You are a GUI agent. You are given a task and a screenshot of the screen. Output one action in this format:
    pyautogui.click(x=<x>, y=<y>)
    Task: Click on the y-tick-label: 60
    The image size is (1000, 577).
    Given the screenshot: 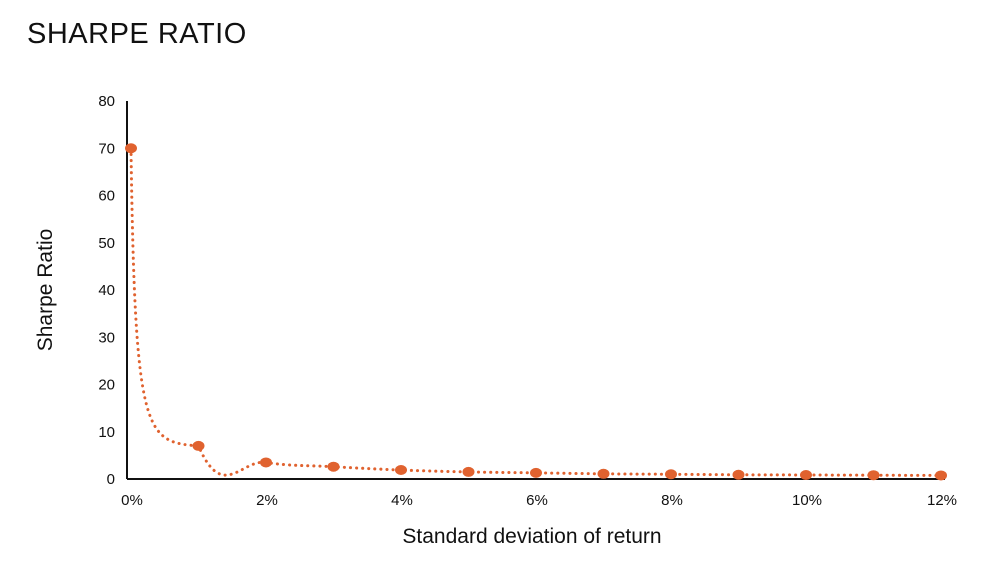 What is the action you would take?
    pyautogui.click(x=106, y=196)
    